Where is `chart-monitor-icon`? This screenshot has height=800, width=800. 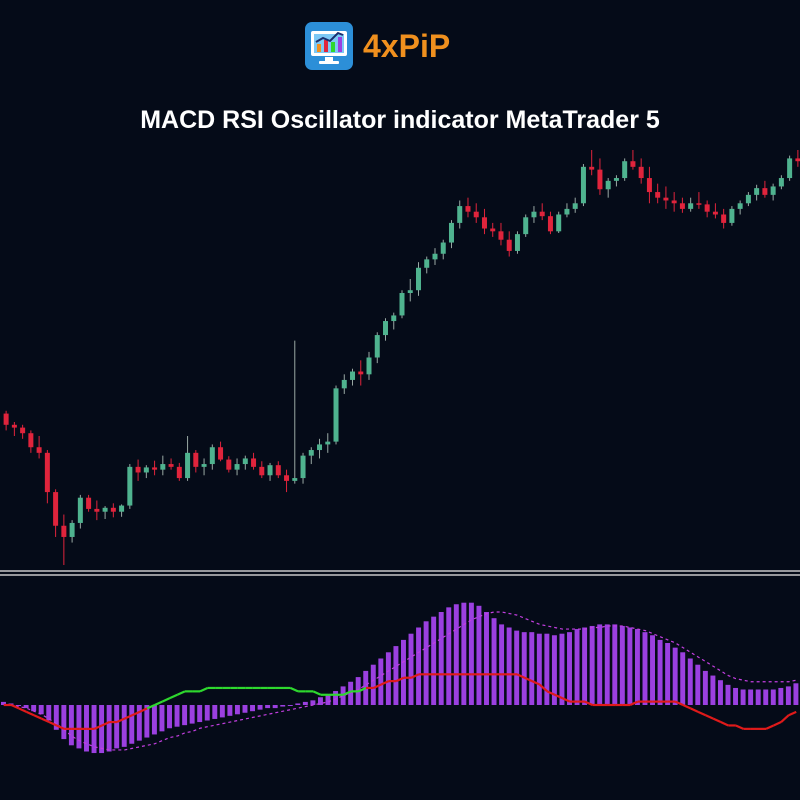
chart-monitor-icon is located at coordinates (329, 46).